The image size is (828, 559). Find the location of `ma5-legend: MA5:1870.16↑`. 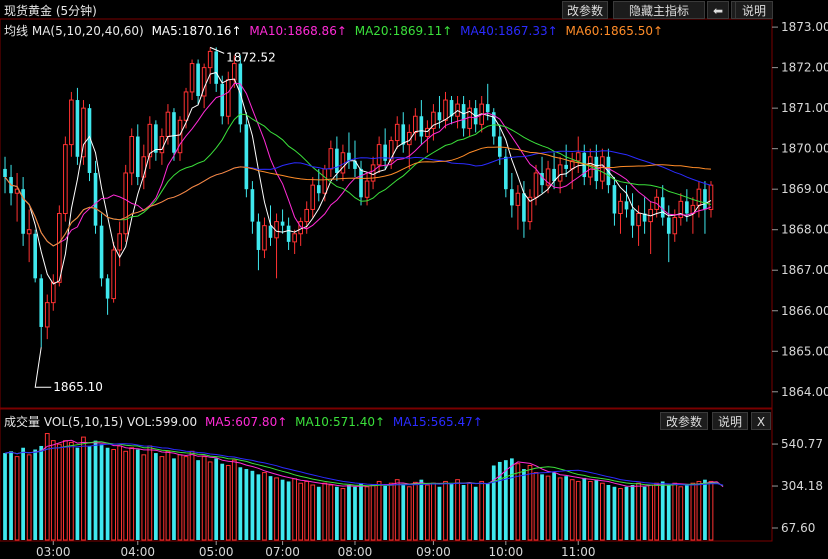

ma5-legend: MA5:1870.16↑ is located at coordinates (196, 31).